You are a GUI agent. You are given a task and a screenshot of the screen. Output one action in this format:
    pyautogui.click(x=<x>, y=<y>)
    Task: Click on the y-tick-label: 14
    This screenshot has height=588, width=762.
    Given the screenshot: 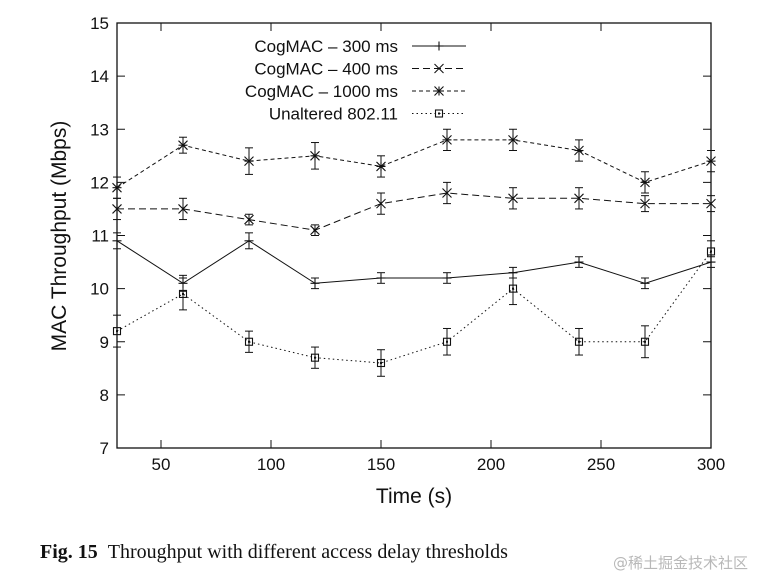 What is the action you would take?
    pyautogui.click(x=99, y=76)
    